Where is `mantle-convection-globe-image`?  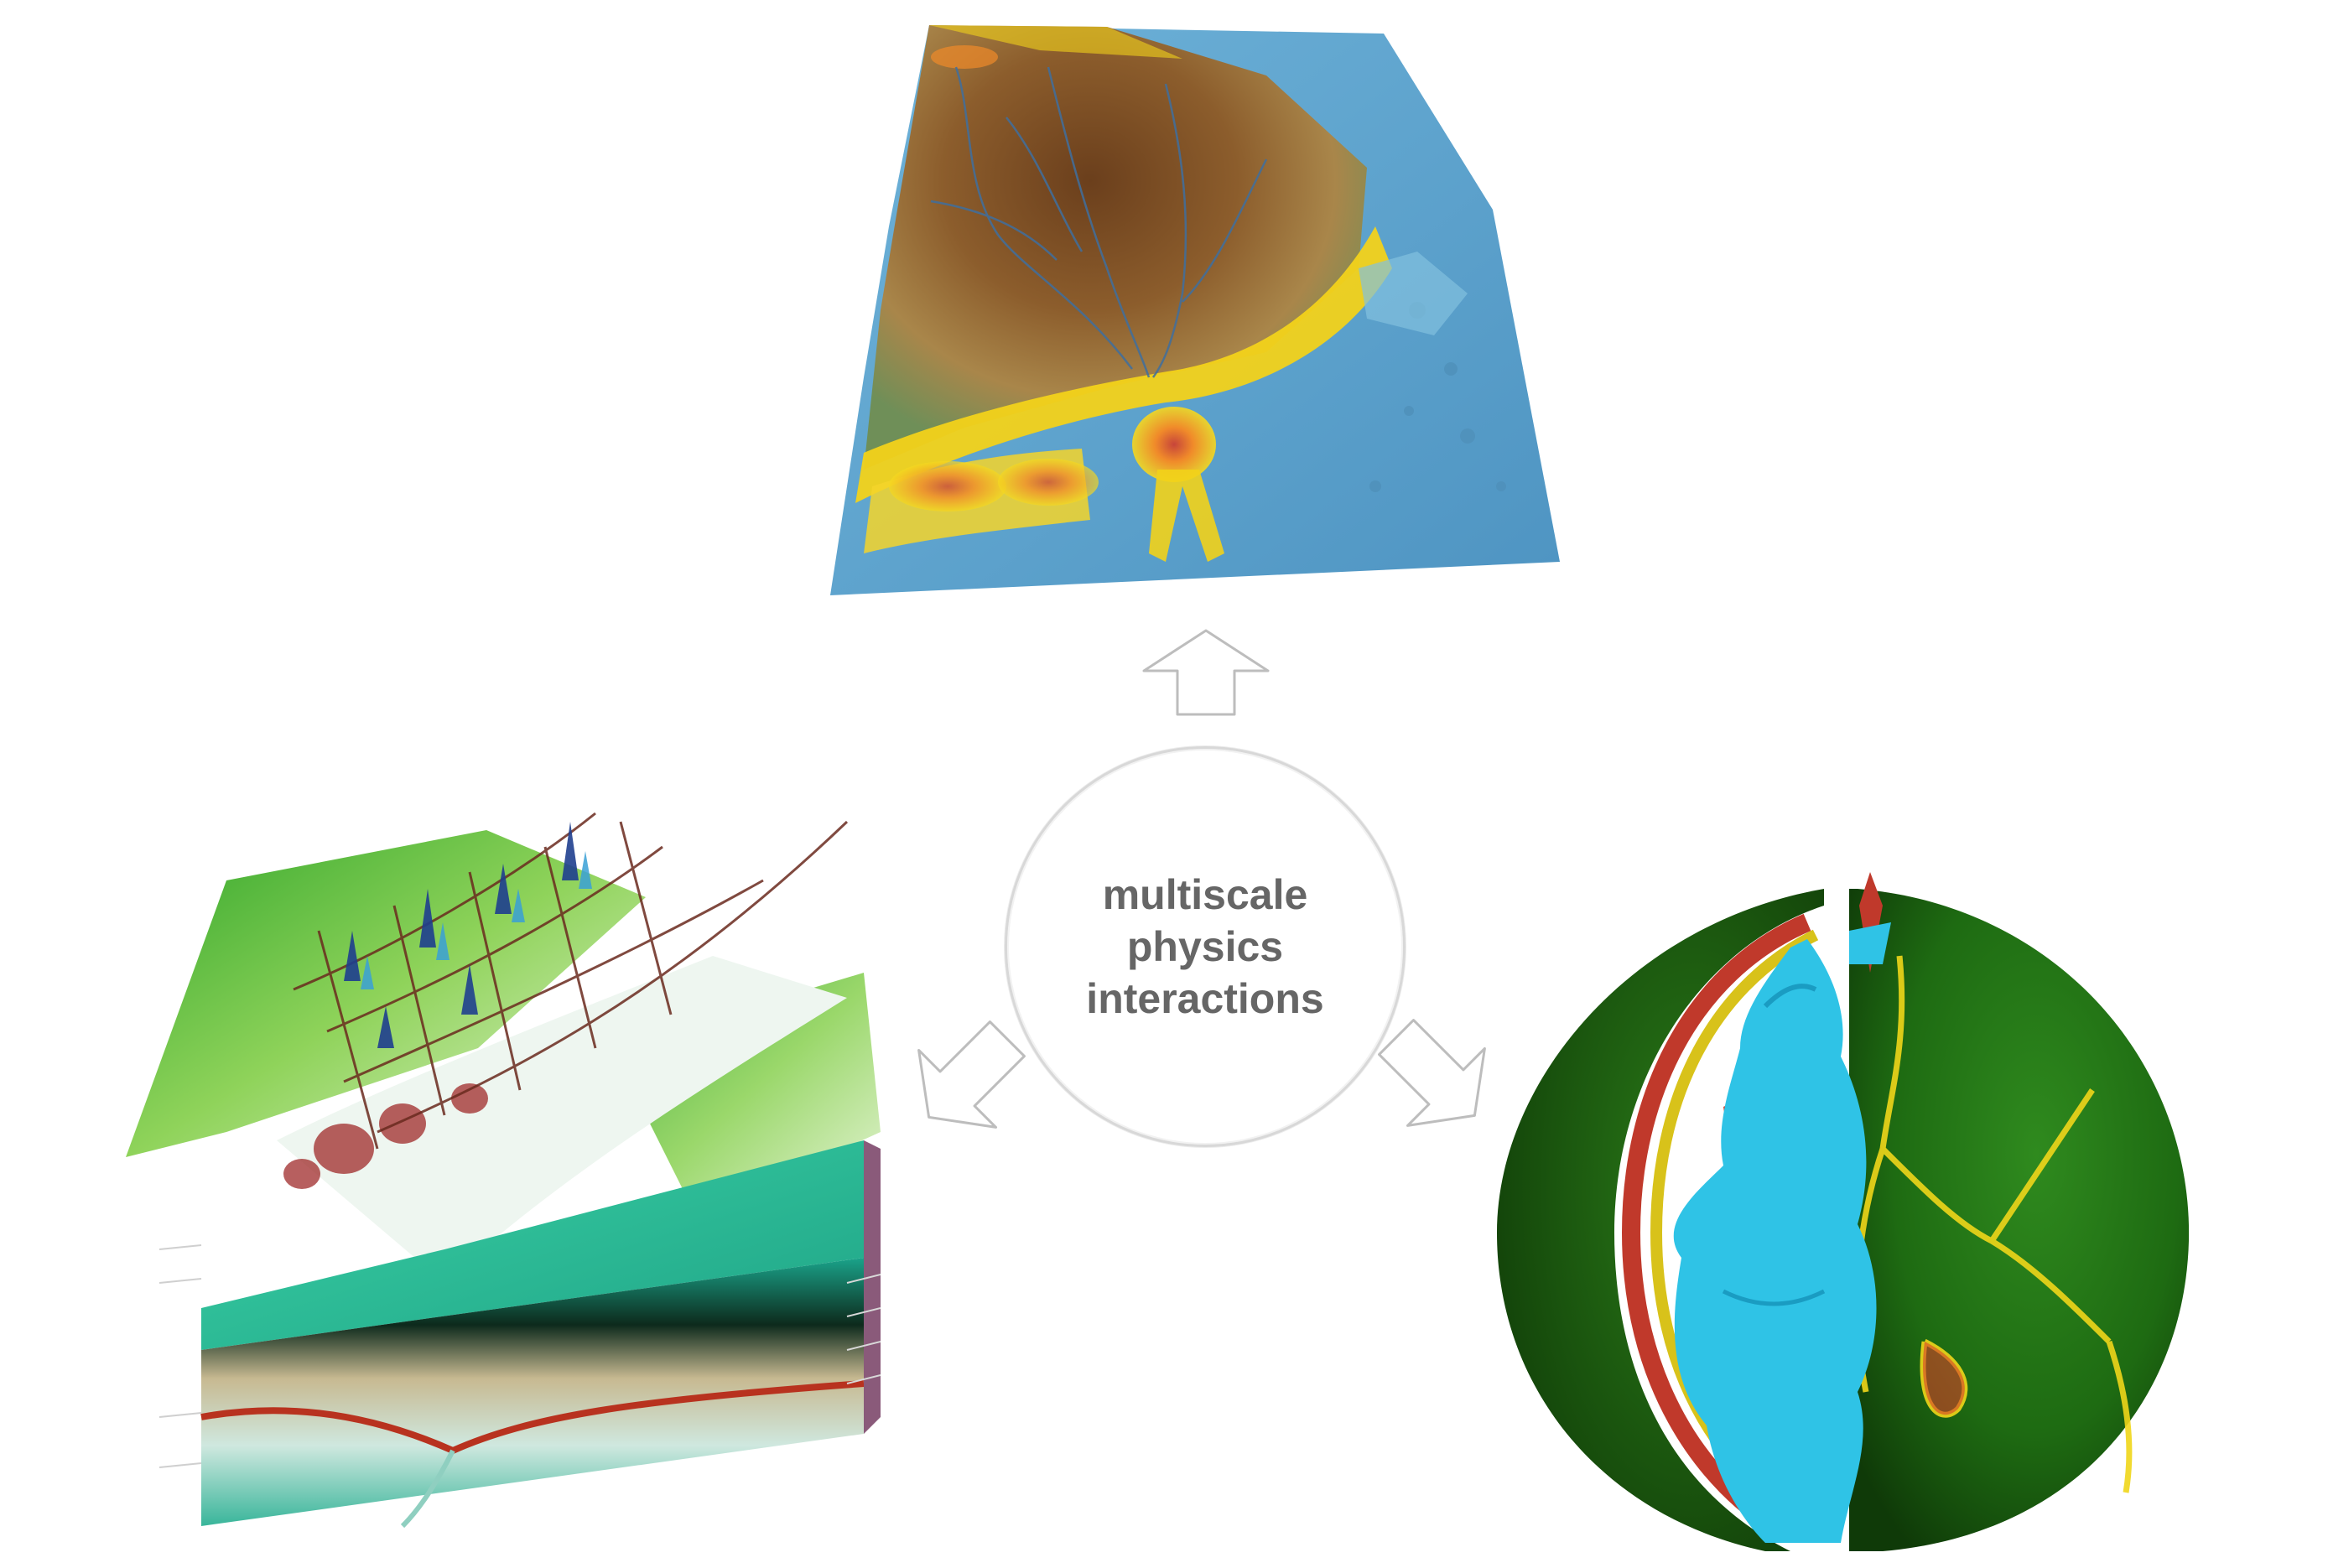
mantle-convection-globe-image is located at coordinates (1843, 1211).